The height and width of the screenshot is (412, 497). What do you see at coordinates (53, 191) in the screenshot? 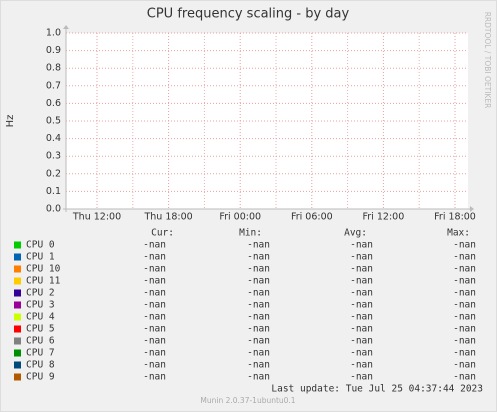
I see `y-tick-label: 0.1` at bounding box center [53, 191].